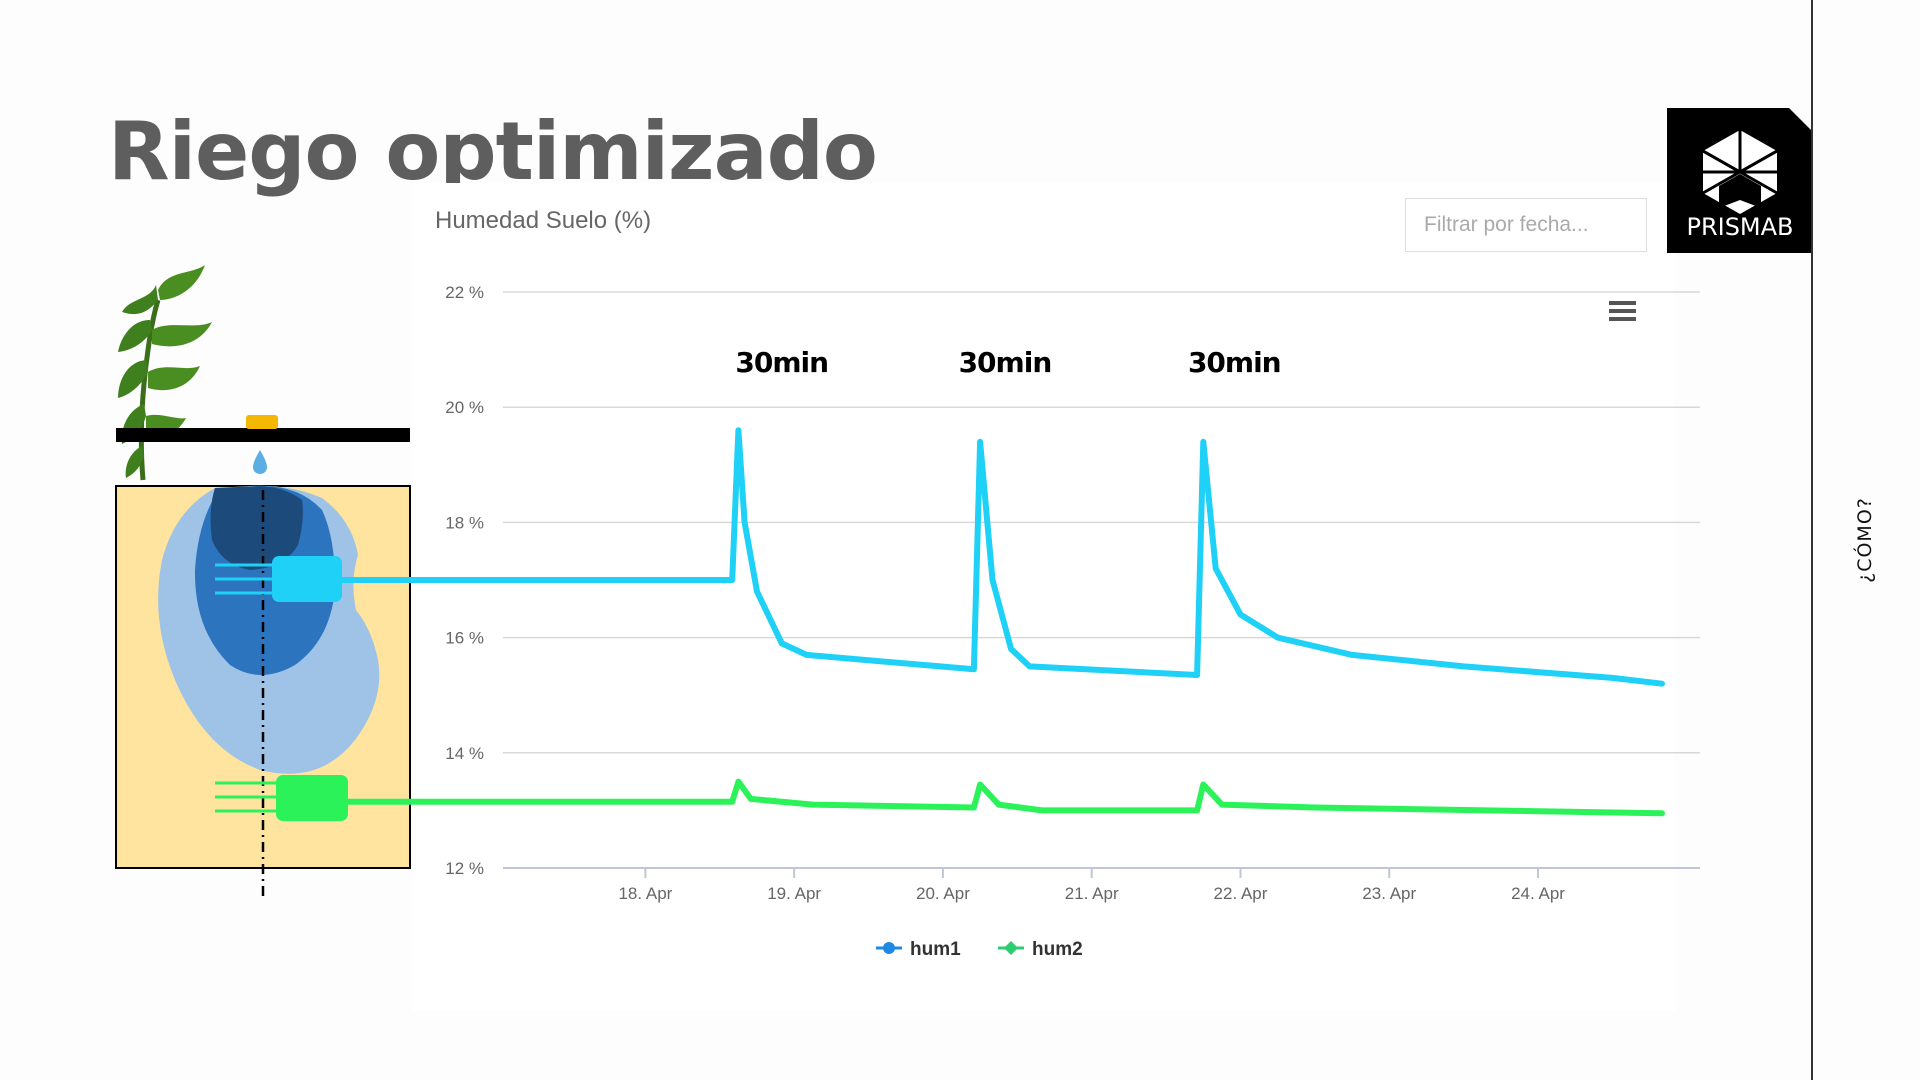  Describe the element at coordinates (464, 638) in the screenshot. I see `y-tick-label: 16 %` at that location.